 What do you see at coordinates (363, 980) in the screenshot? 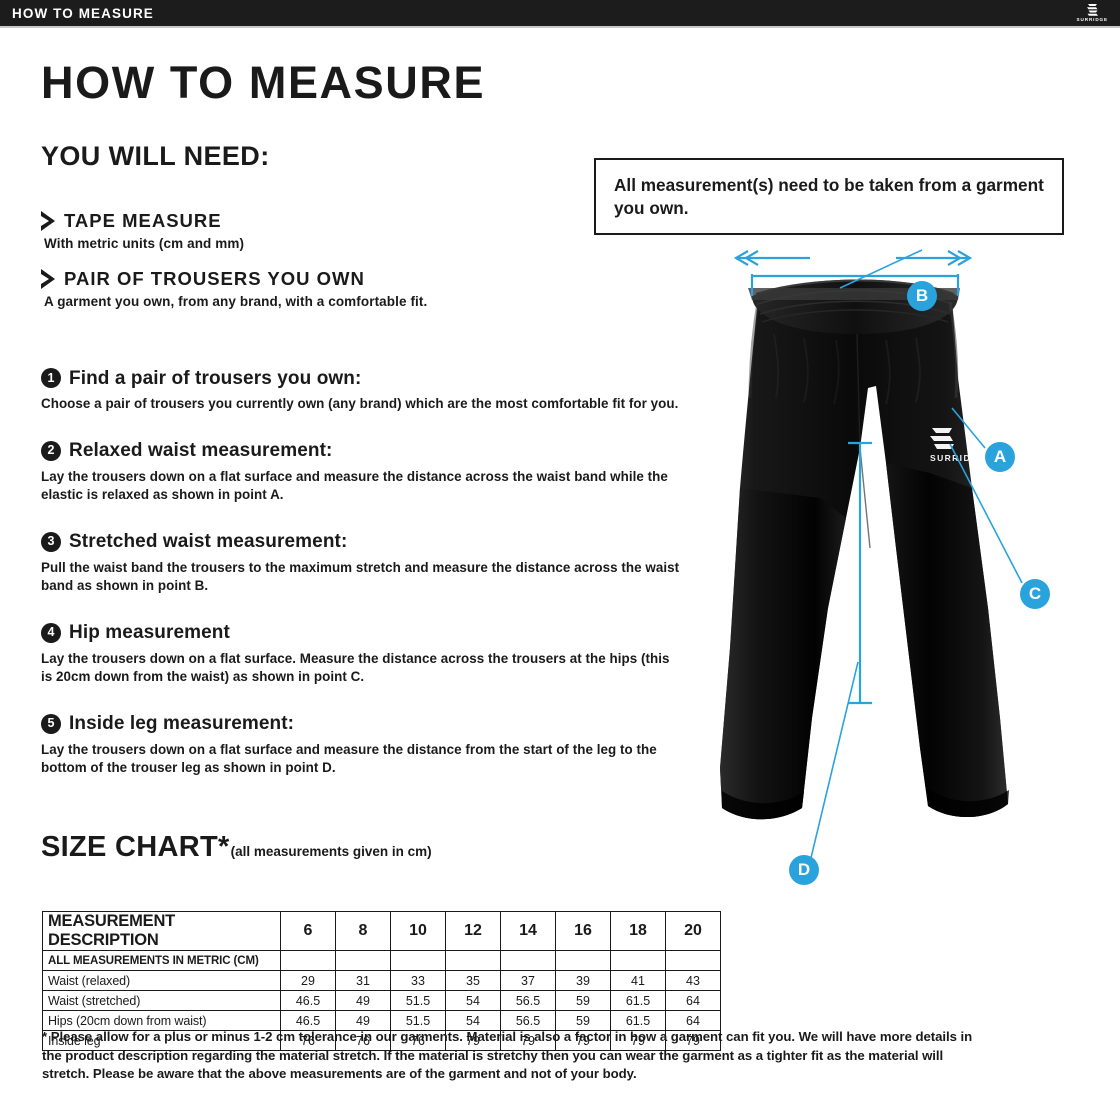
I see `cell-value: 31` at bounding box center [363, 980].